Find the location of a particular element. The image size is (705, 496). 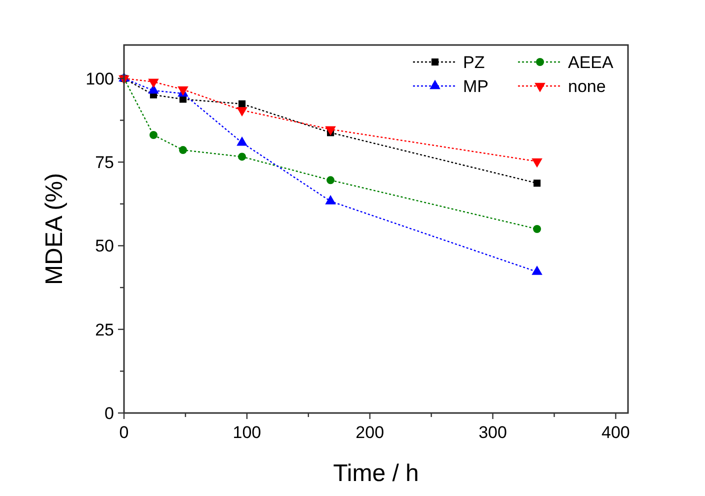

legend-label: MP is located at coordinates (475, 86).